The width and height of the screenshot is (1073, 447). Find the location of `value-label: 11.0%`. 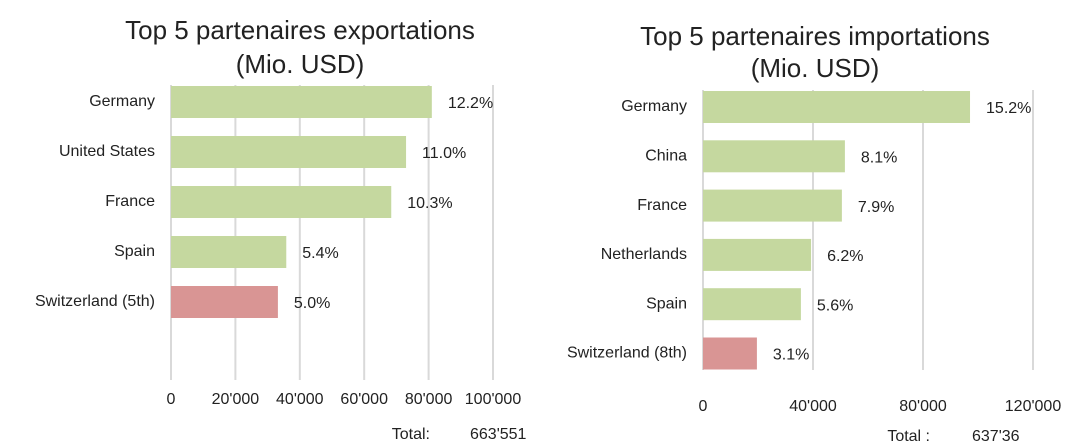

value-label: 11.0% is located at coordinates (444, 153).